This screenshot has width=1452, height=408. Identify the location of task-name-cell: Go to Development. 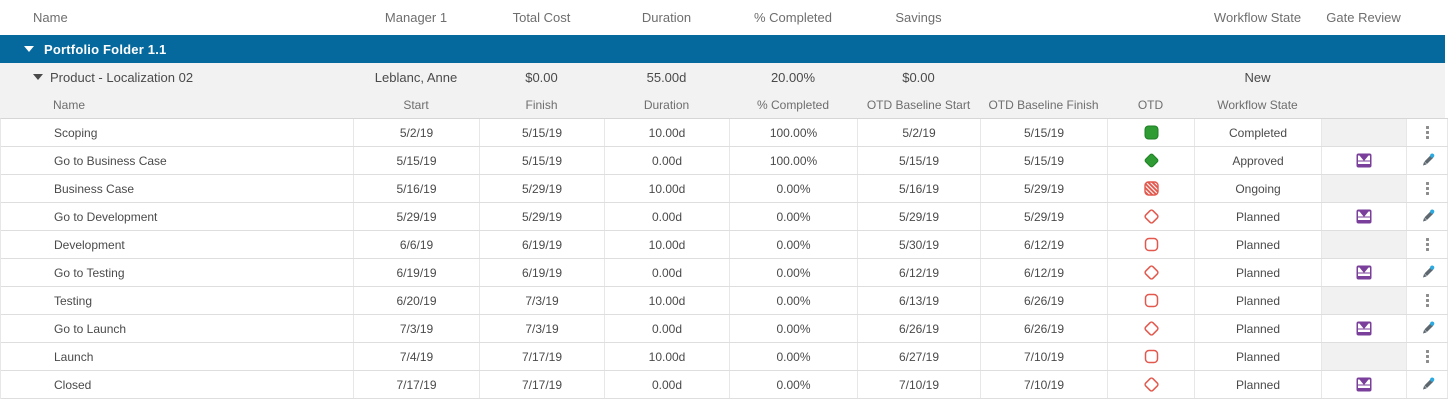
(177, 216).